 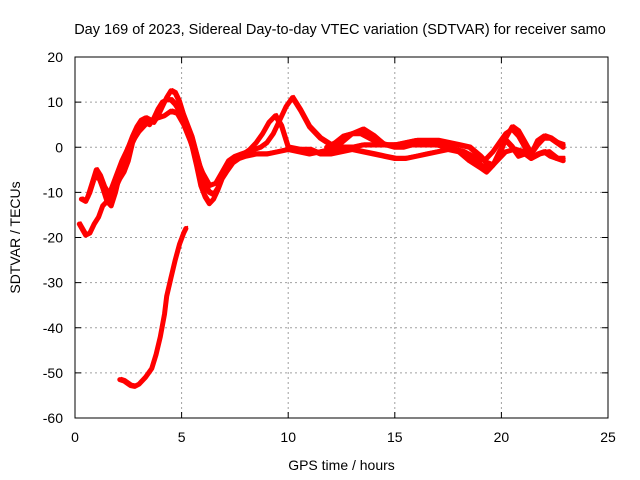 What do you see at coordinates (395, 437) in the screenshot?
I see `x-tick-label: 15` at bounding box center [395, 437].